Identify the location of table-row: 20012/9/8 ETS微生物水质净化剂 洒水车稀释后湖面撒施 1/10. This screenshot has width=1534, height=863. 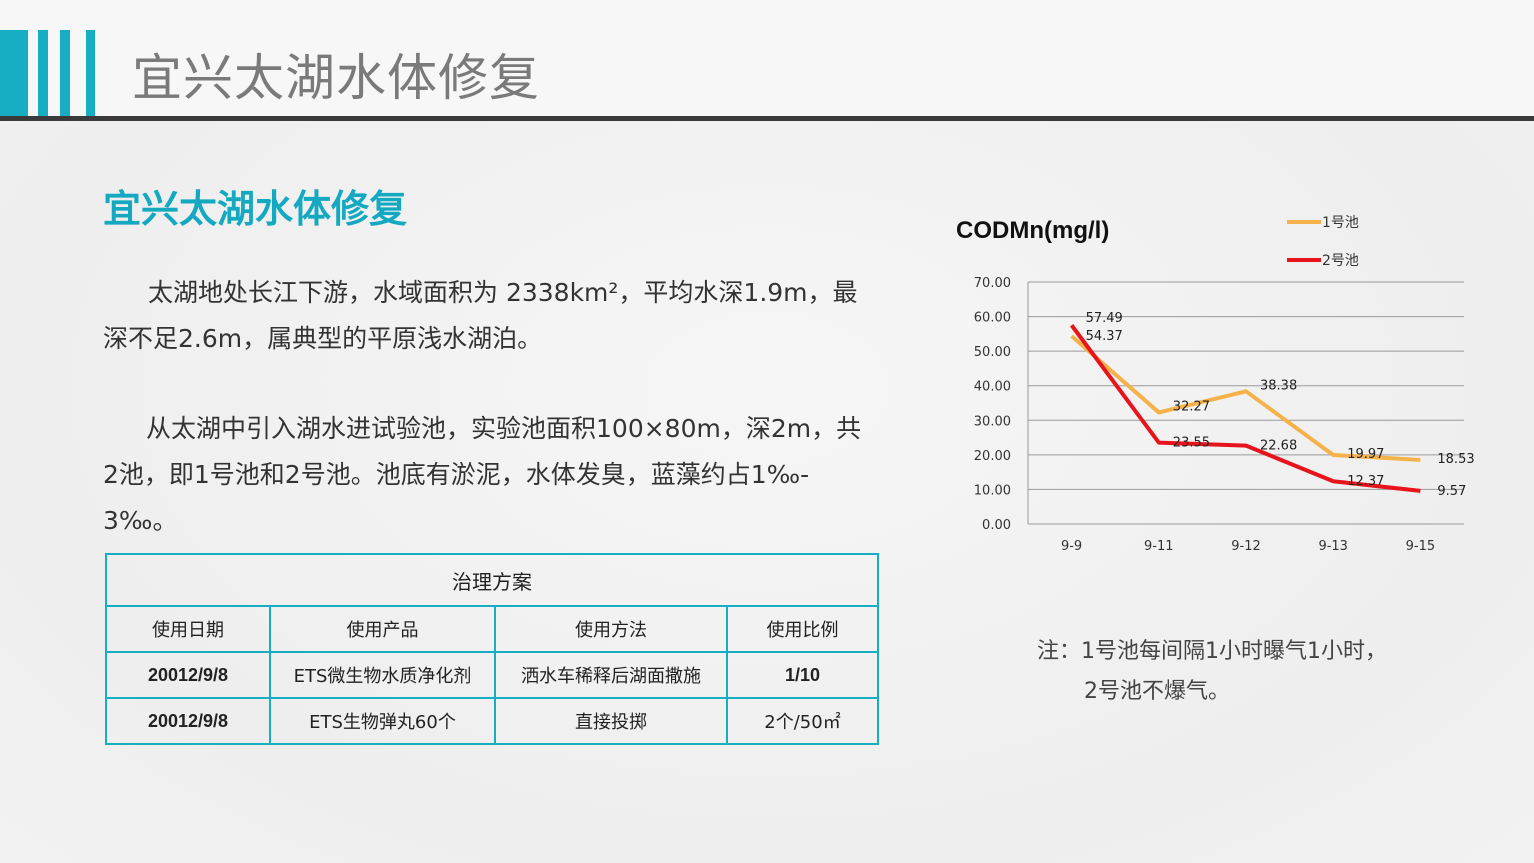
(492, 675).